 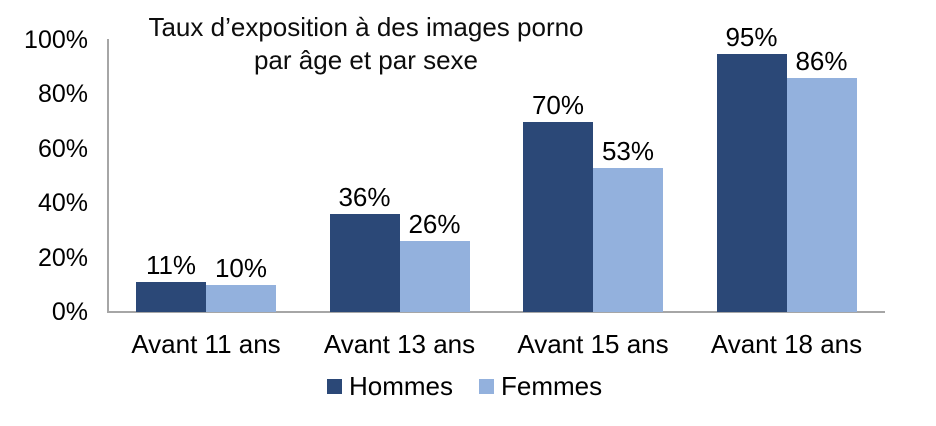 What do you see at coordinates (364, 197) in the screenshot?
I see `bar-value-label: 36%` at bounding box center [364, 197].